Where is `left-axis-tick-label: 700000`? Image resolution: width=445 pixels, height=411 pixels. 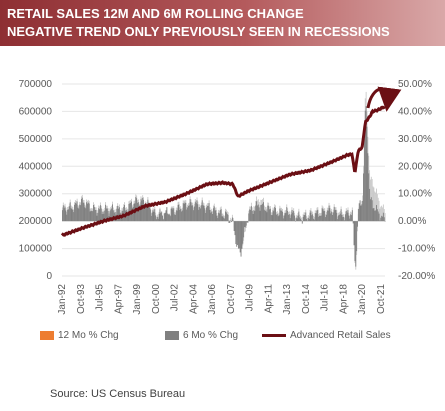 left-axis-tick-label: 700000 is located at coordinates (36, 84).